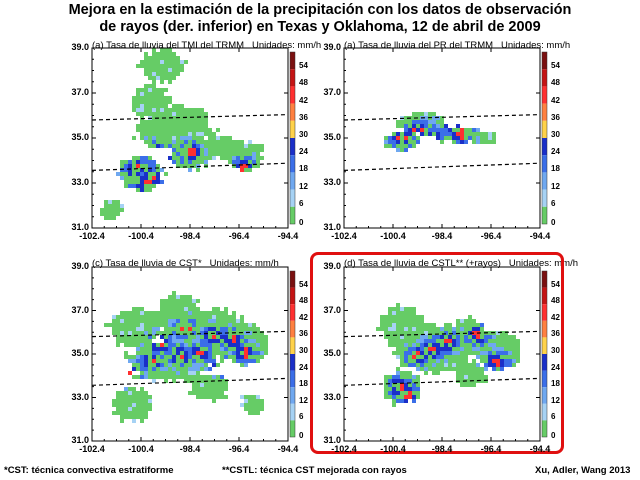 This screenshot has height=480, width=640. Describe the element at coordinates (303, 317) in the screenshot. I see `colorbar-tick-label: 42` at that location.